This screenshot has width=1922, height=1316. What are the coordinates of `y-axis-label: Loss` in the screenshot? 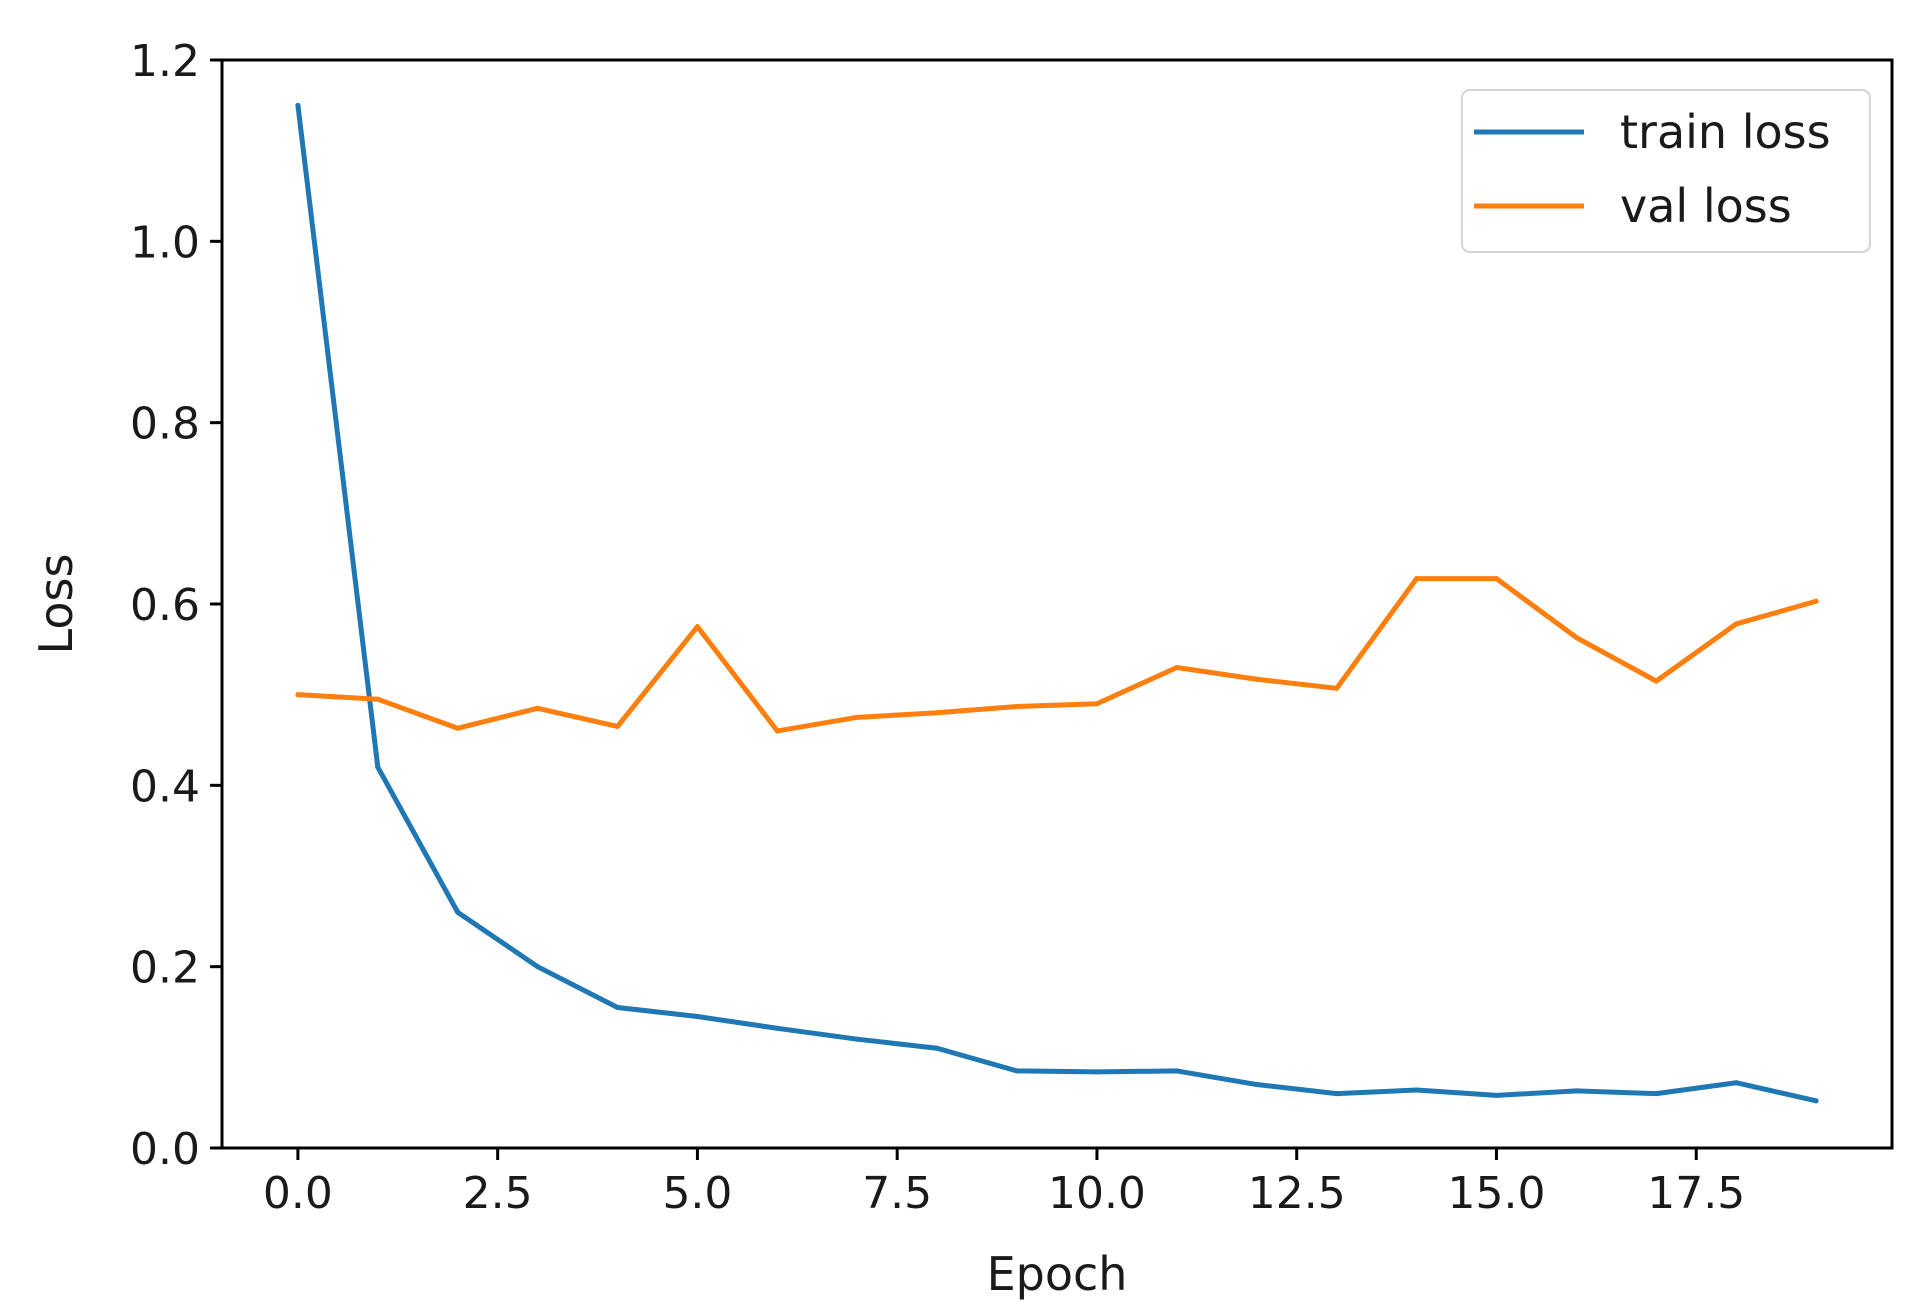 It's located at (56, 604).